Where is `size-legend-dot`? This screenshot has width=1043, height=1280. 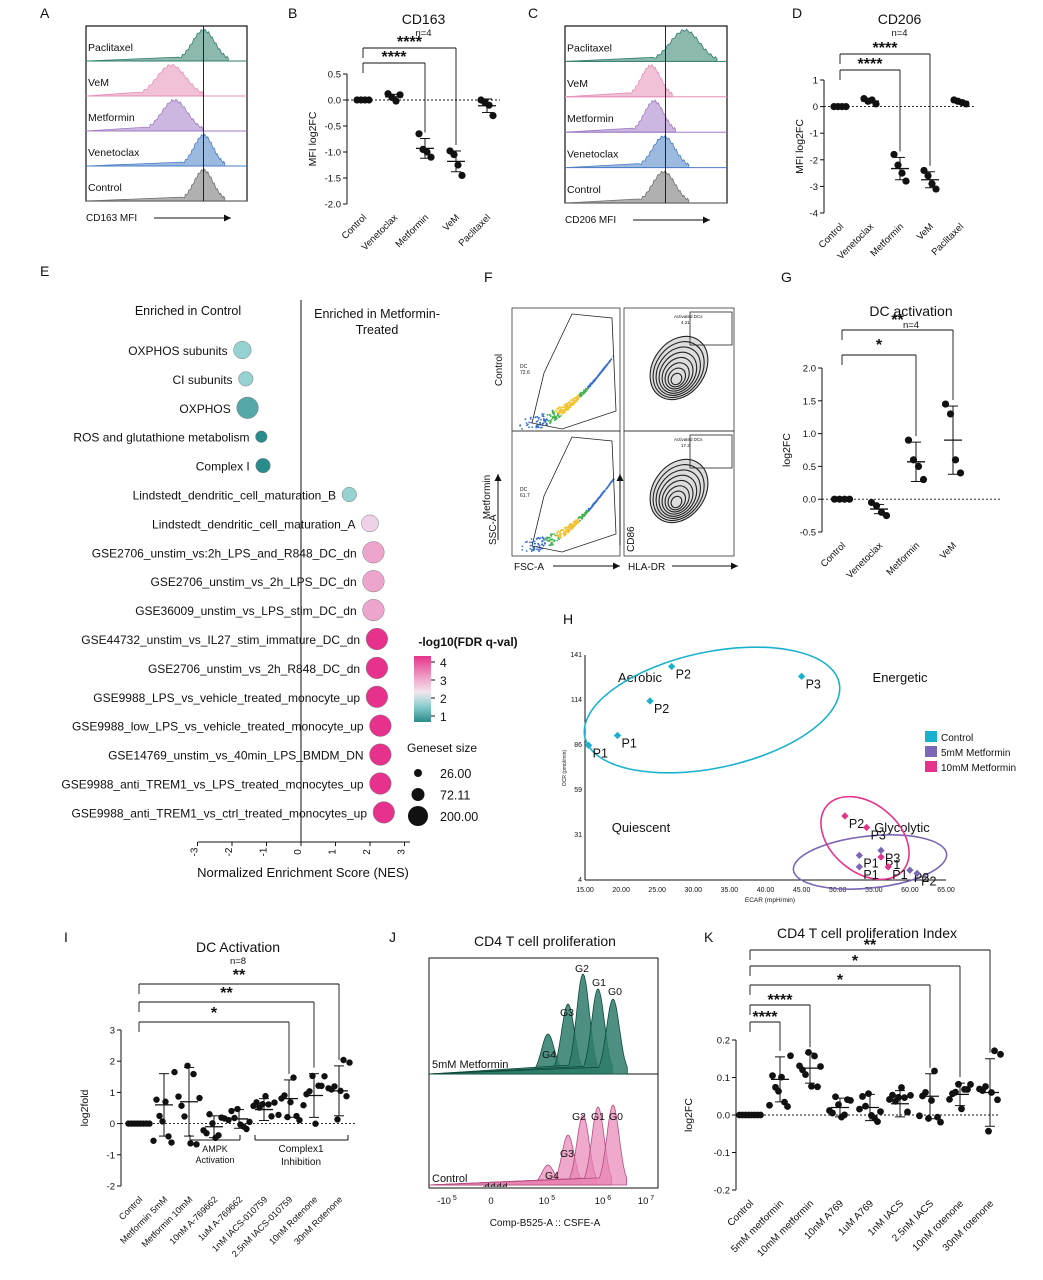
size-legend-dot is located at coordinates (418, 816).